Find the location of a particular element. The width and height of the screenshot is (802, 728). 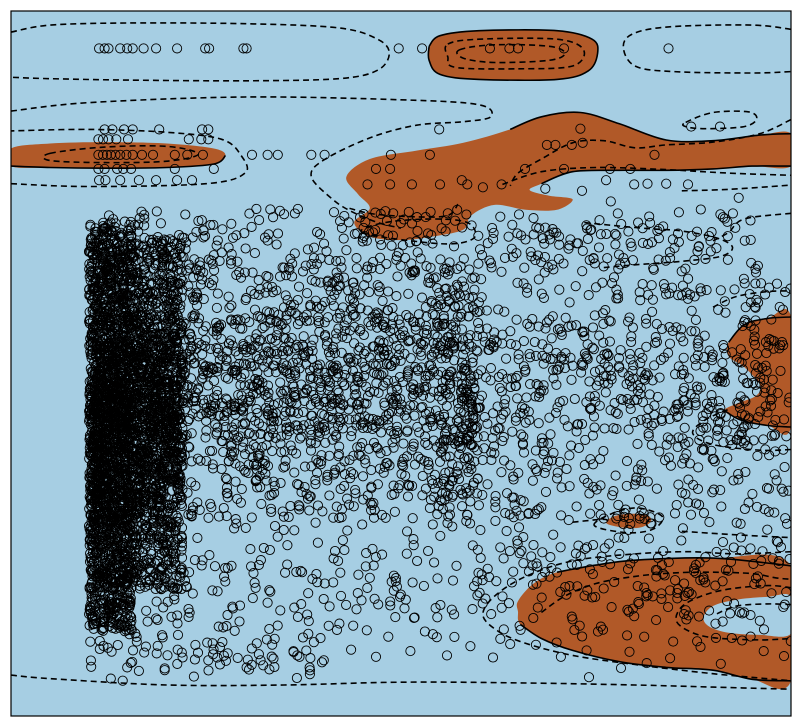

region-top-center-blob is located at coordinates (512, 55).